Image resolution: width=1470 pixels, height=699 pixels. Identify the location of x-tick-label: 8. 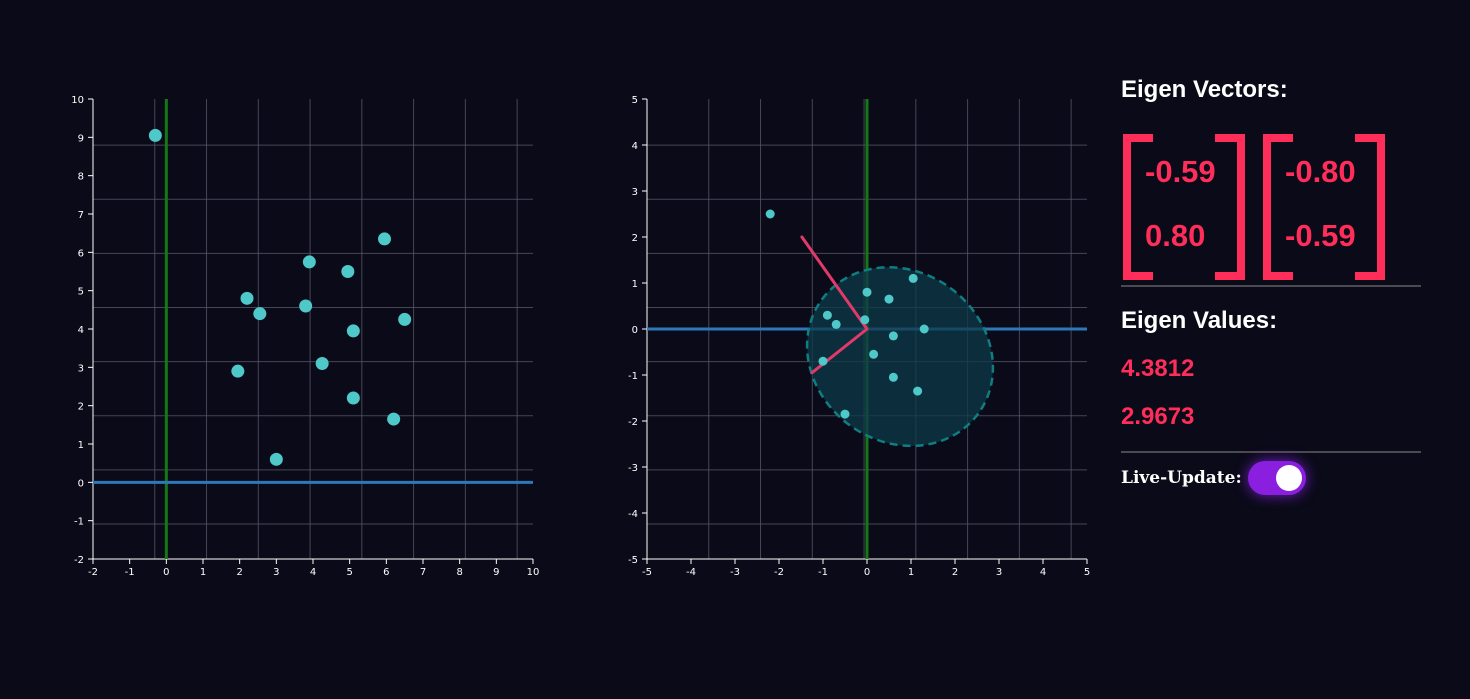
(459, 572).